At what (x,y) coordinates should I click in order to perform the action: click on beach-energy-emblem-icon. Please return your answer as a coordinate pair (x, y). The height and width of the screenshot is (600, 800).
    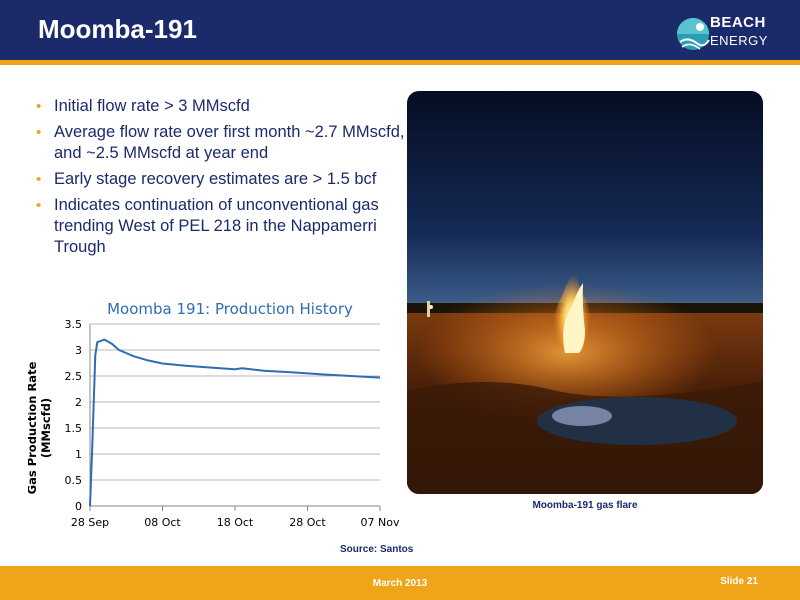
    Looking at the image, I should click on (693, 34).